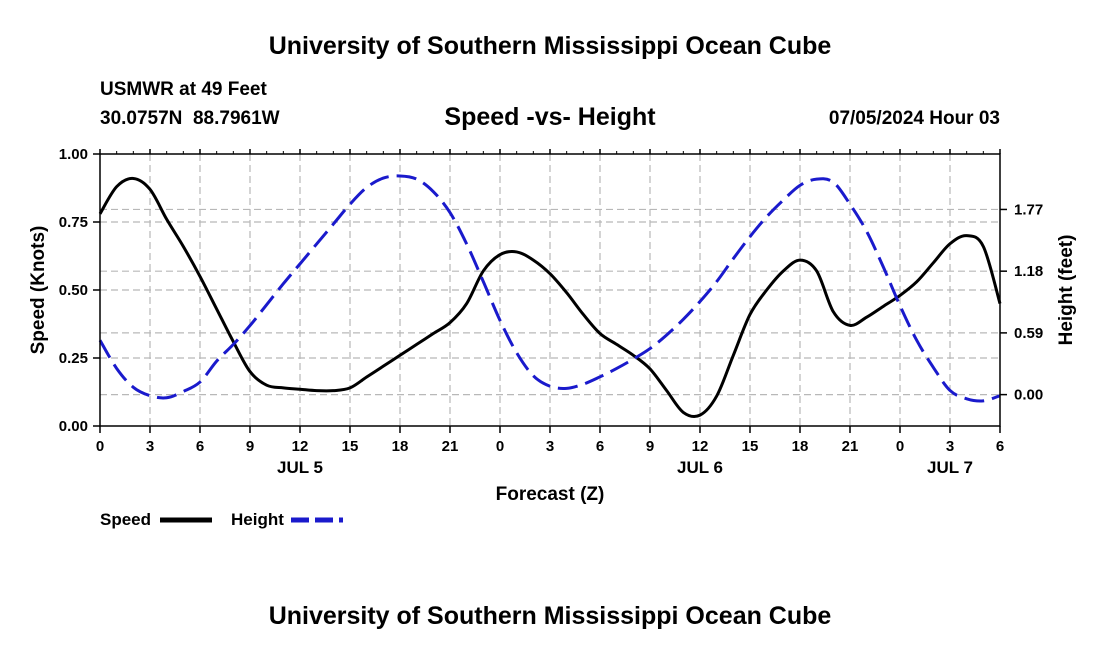  Describe the element at coordinates (38, 290) in the screenshot. I see `y-left-axis-title: Speed (Knots)` at that location.